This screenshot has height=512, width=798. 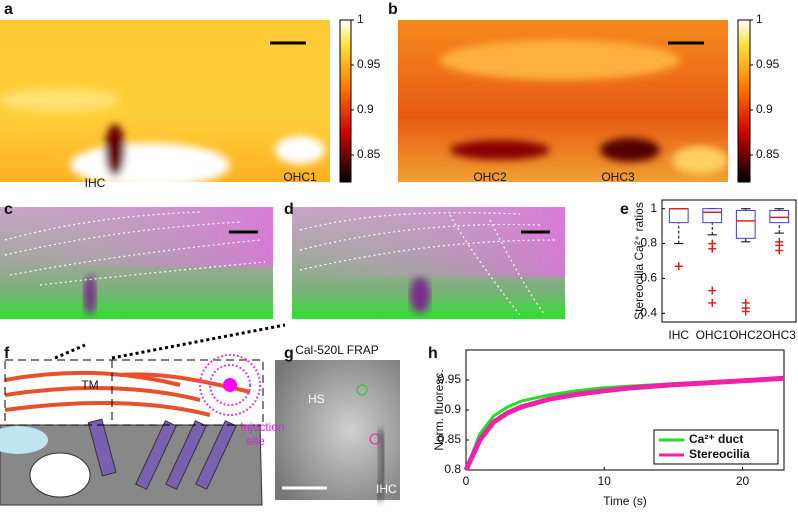 I want to click on panel-label: e, so click(x=624, y=209).